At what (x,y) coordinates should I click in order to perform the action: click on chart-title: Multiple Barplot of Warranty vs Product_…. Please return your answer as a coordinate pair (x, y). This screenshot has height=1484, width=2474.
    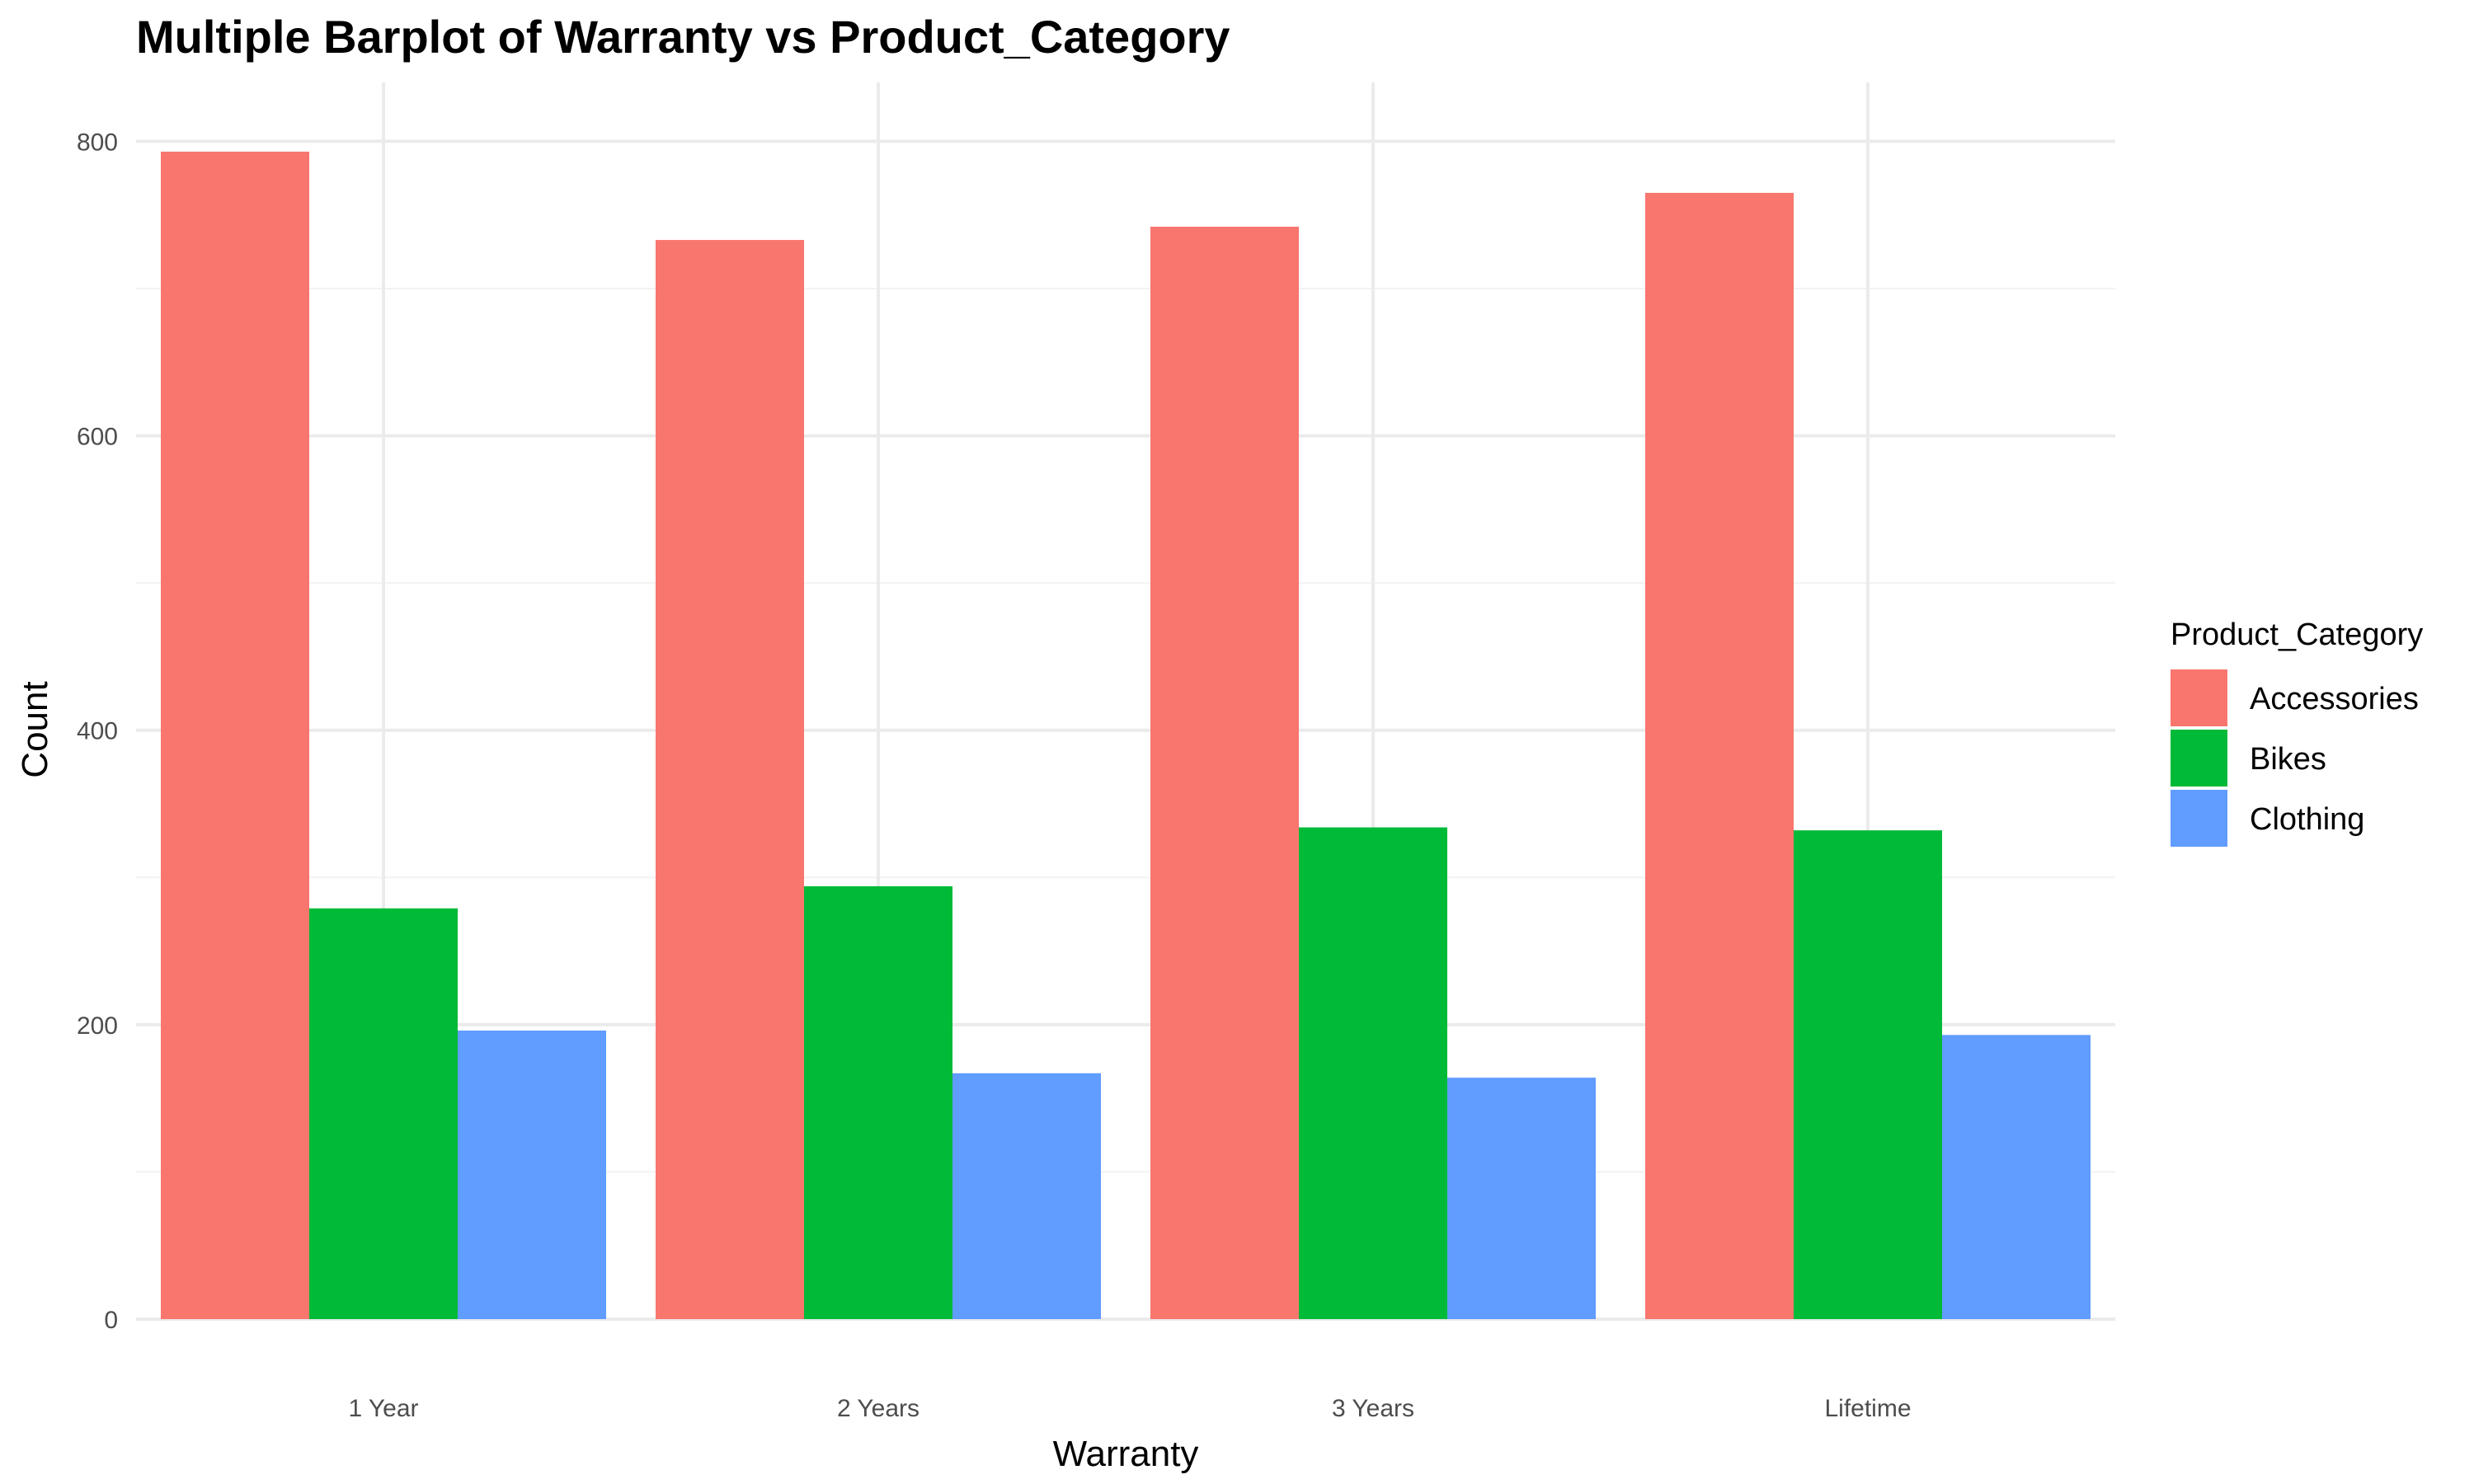
    Looking at the image, I should click on (683, 37).